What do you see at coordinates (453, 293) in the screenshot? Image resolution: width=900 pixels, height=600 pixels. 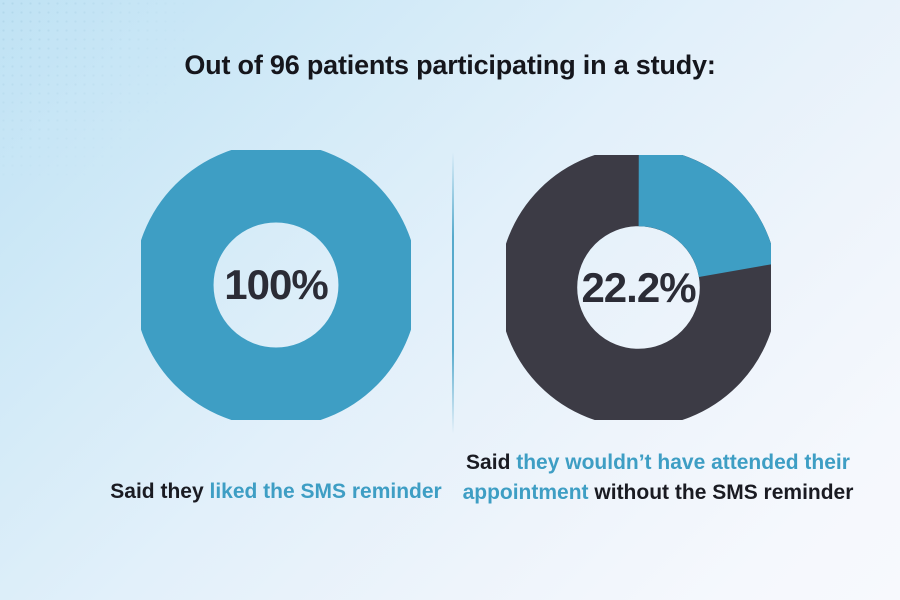 I see `vertical-divider` at bounding box center [453, 293].